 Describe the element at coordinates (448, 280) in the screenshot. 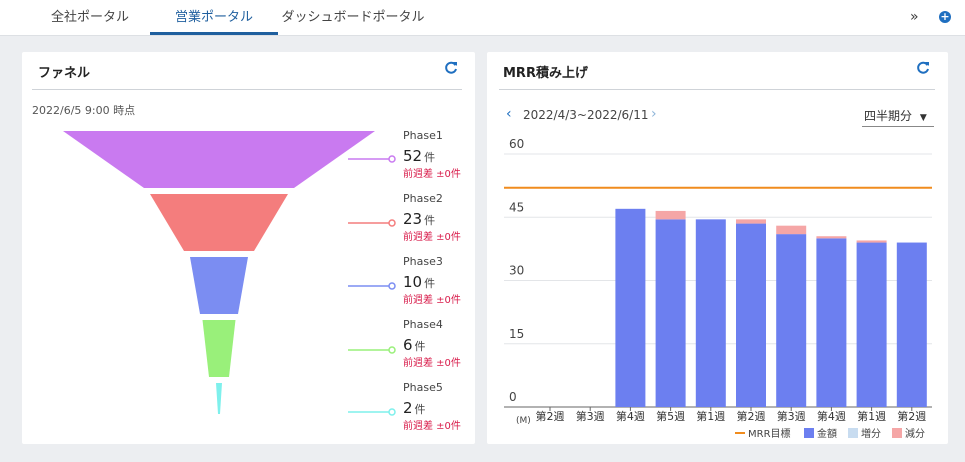

I see `phase-3-info: Phase3 10 件 前週差 ±0件` at that location.